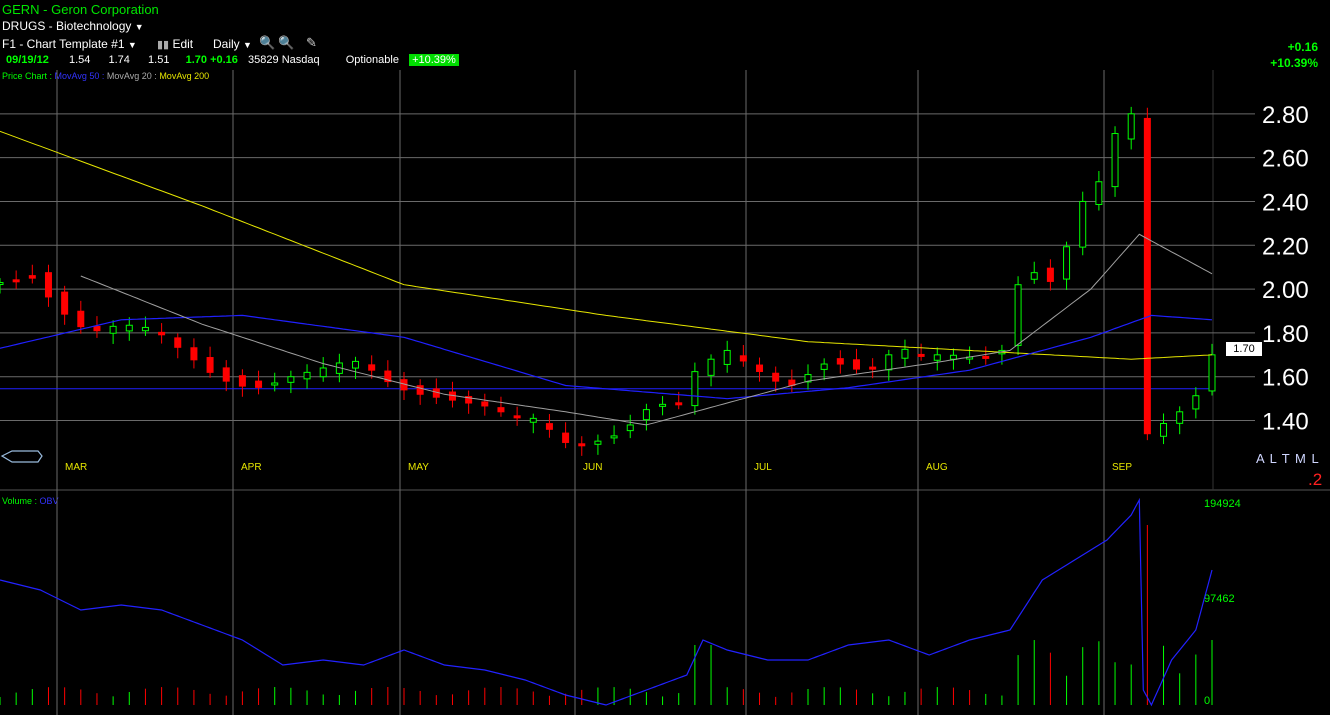 Image resolution: width=1330 pixels, height=715 pixels. Describe the element at coordinates (27, 60) in the screenshot. I see `quote-date: 09/19/12` at that location.